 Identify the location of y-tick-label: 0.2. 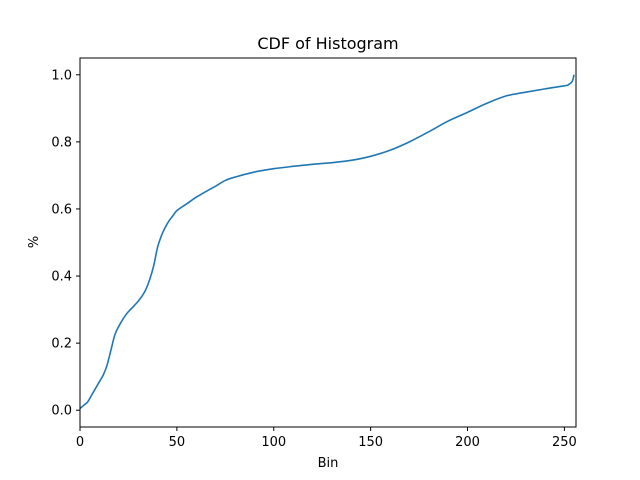
(61, 344).